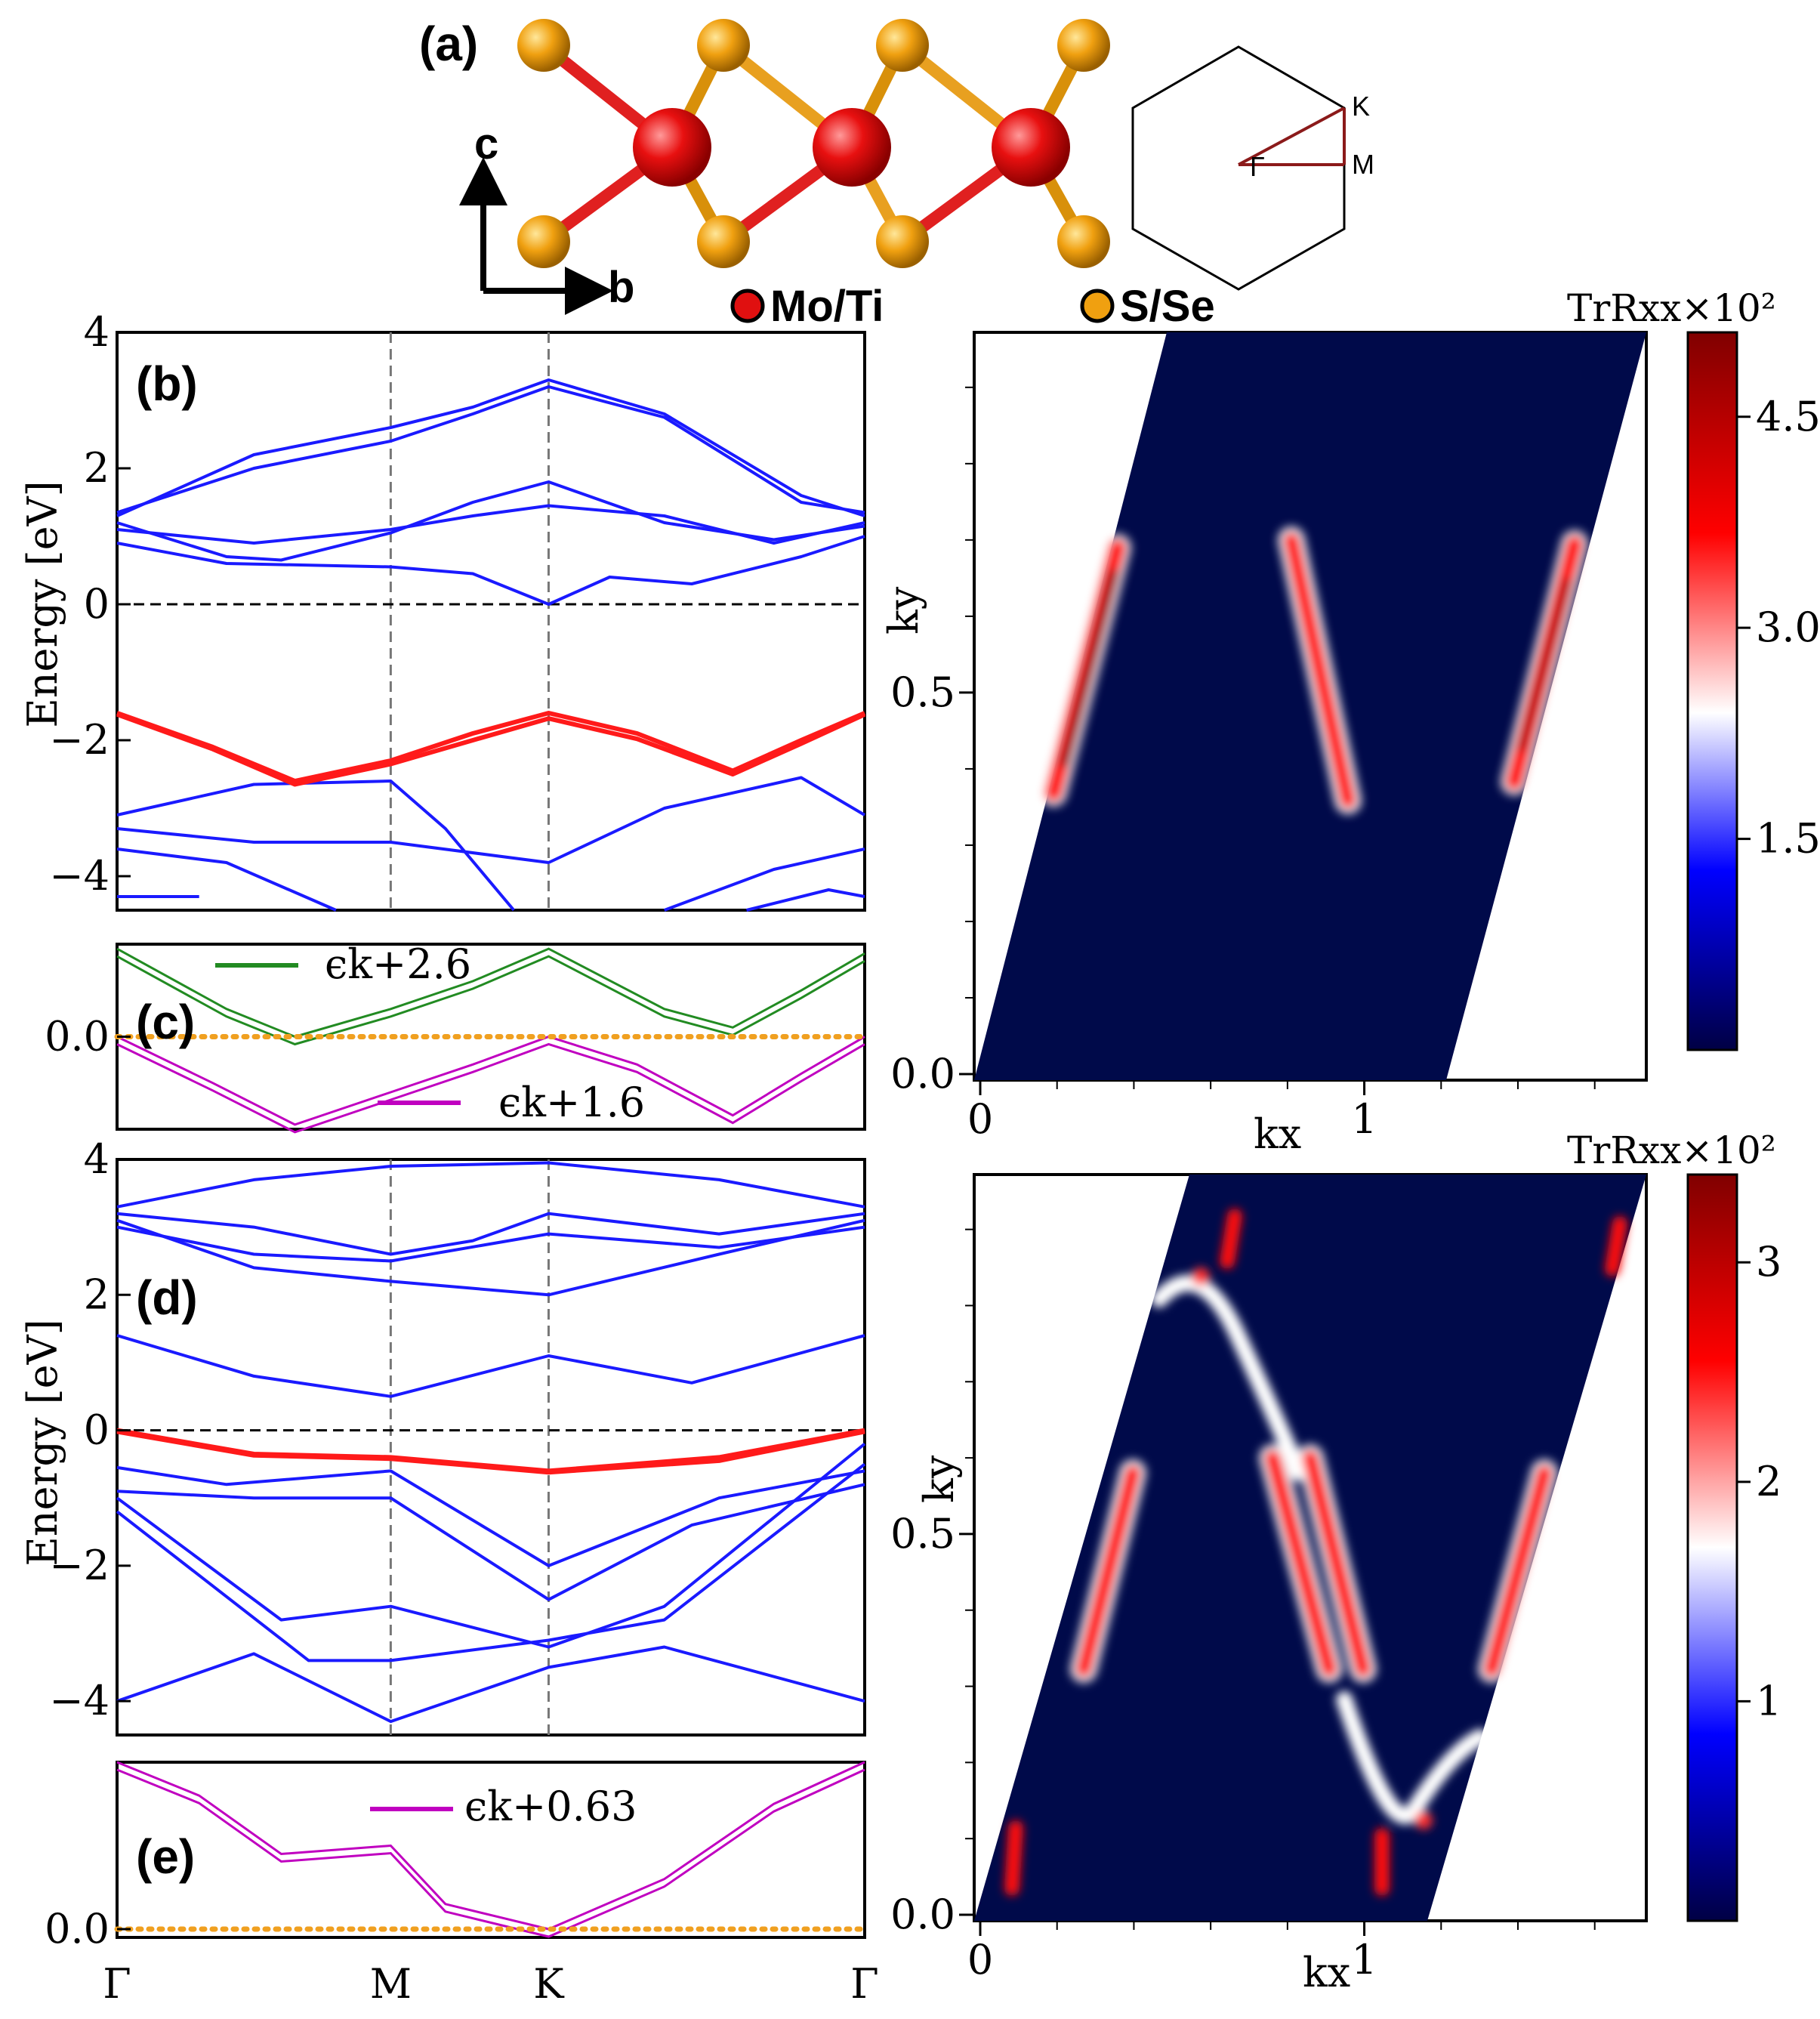  Describe the element at coordinates (546, 217) in the screenshot. I see `lattice-axes: c b` at that location.